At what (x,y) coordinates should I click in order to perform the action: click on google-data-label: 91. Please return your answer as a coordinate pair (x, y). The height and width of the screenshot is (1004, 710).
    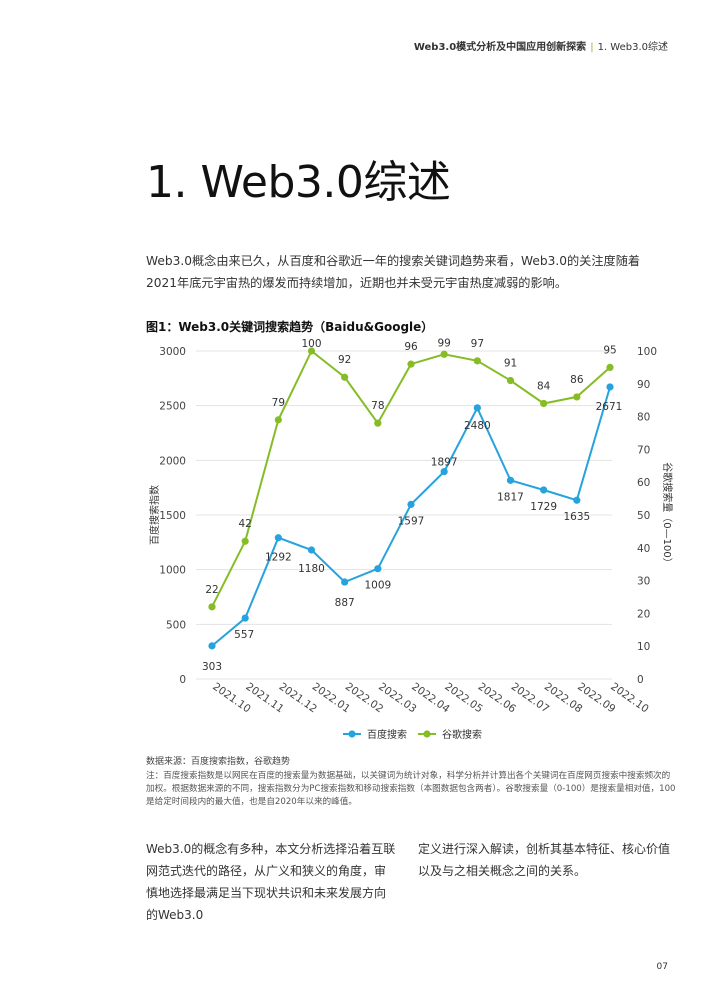
    Looking at the image, I should click on (510, 364).